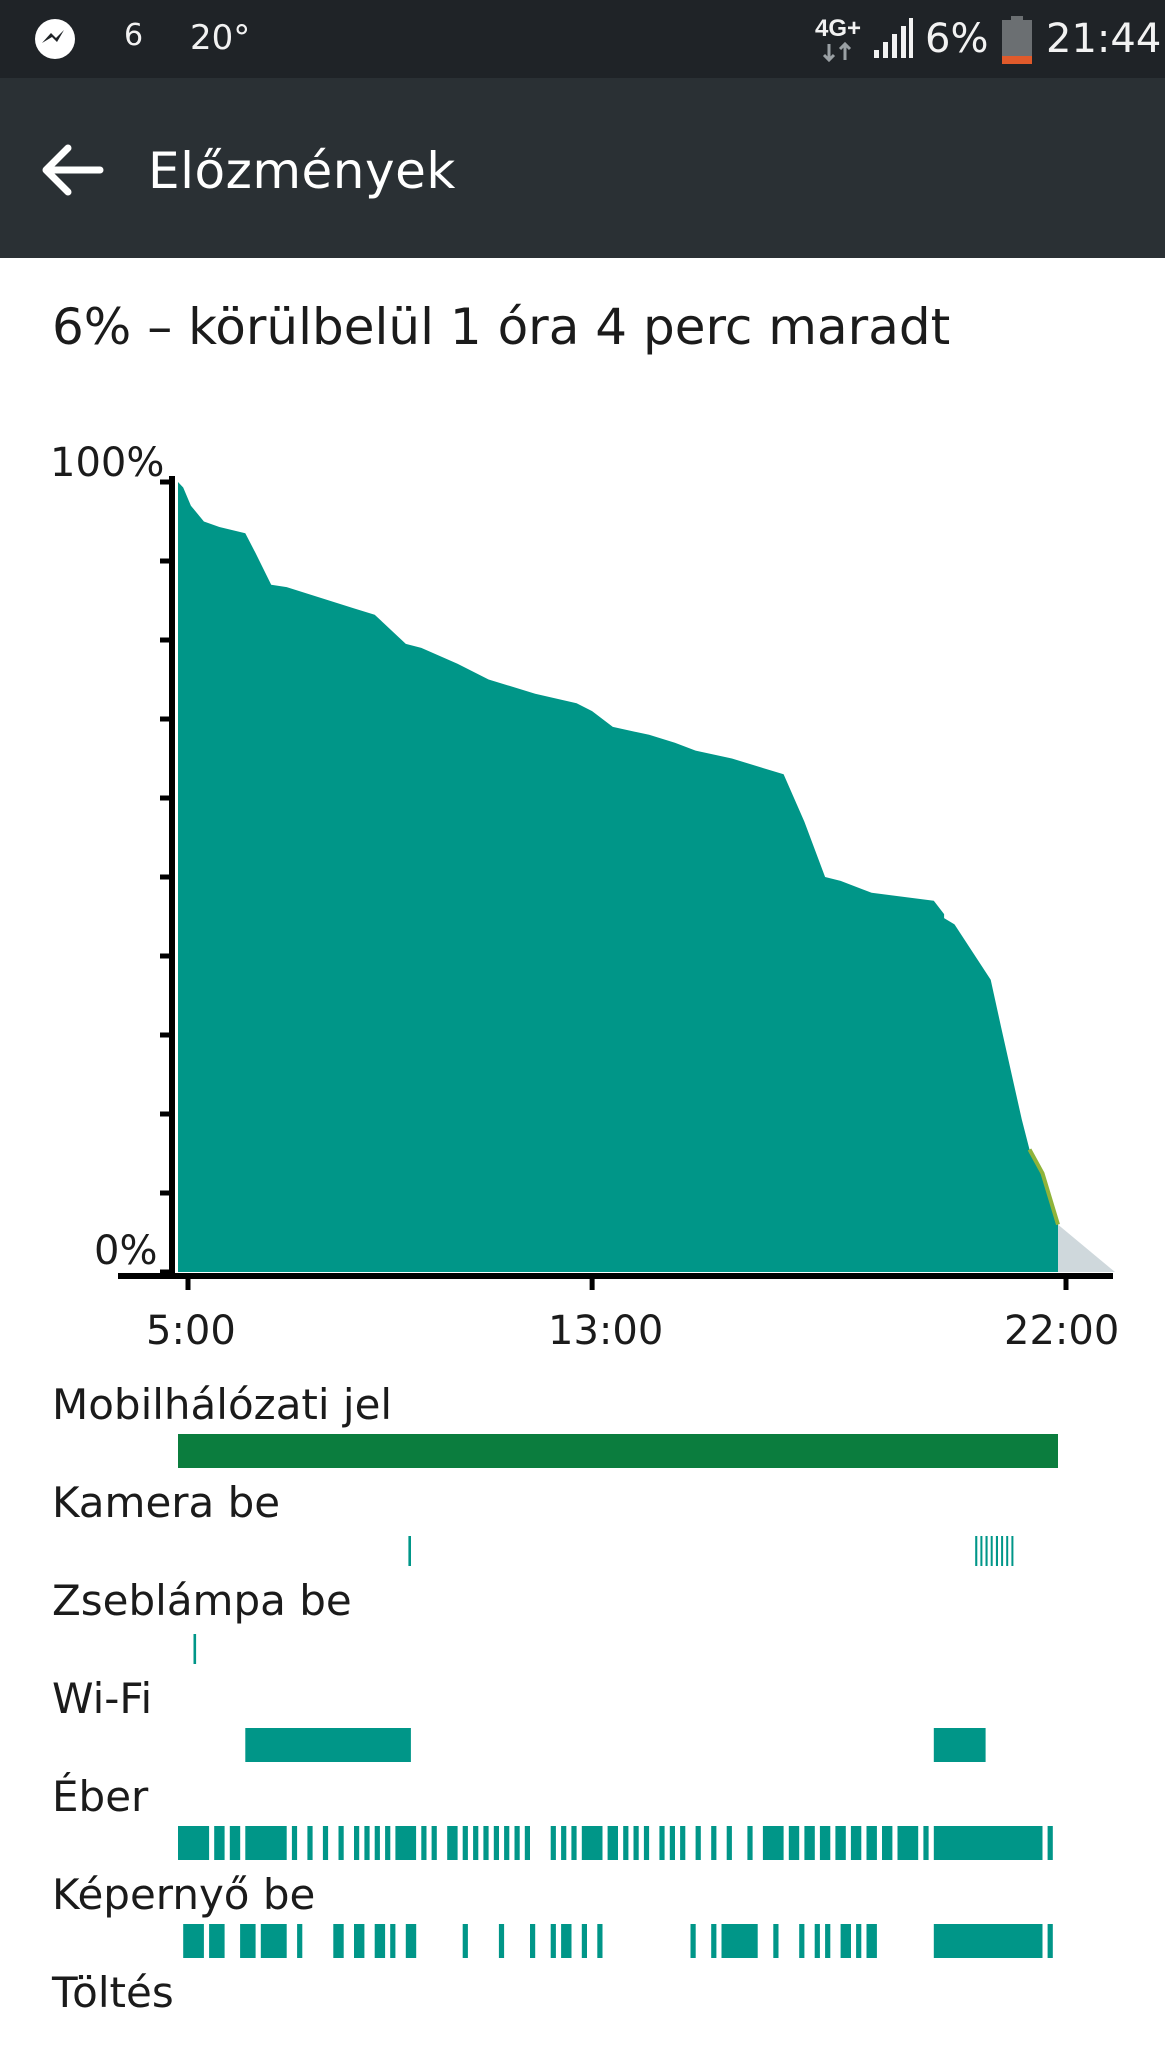 This screenshot has height=2071, width=1165. Describe the element at coordinates (202, 1600) in the screenshot. I see `track-label: Zseblámpa be` at that location.